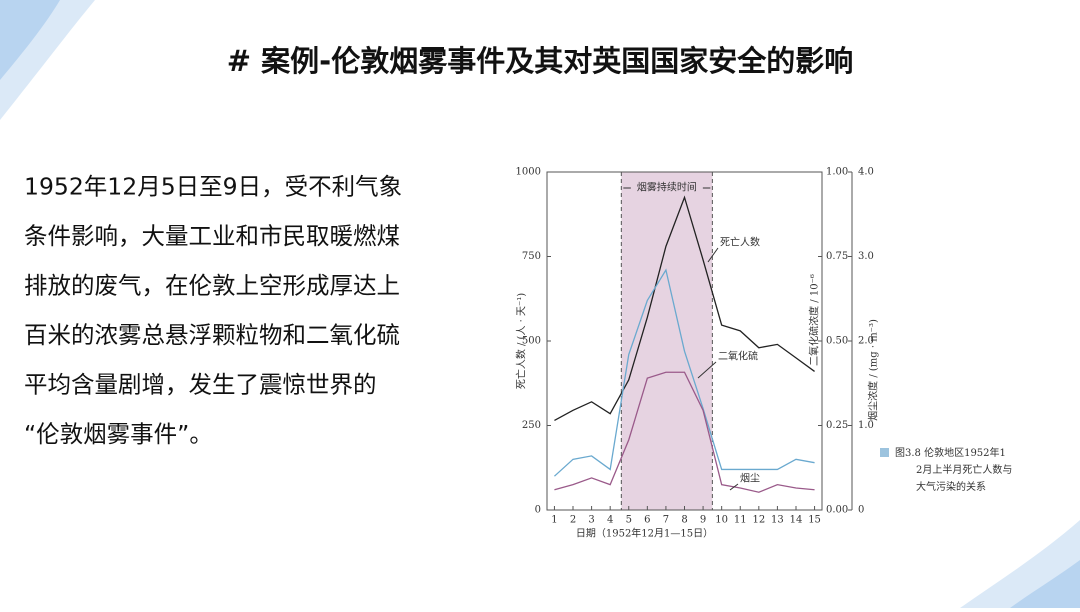 Image resolution: width=1080 pixels, height=612 pixels. I want to click on x-tick-label: 8, so click(684, 520).